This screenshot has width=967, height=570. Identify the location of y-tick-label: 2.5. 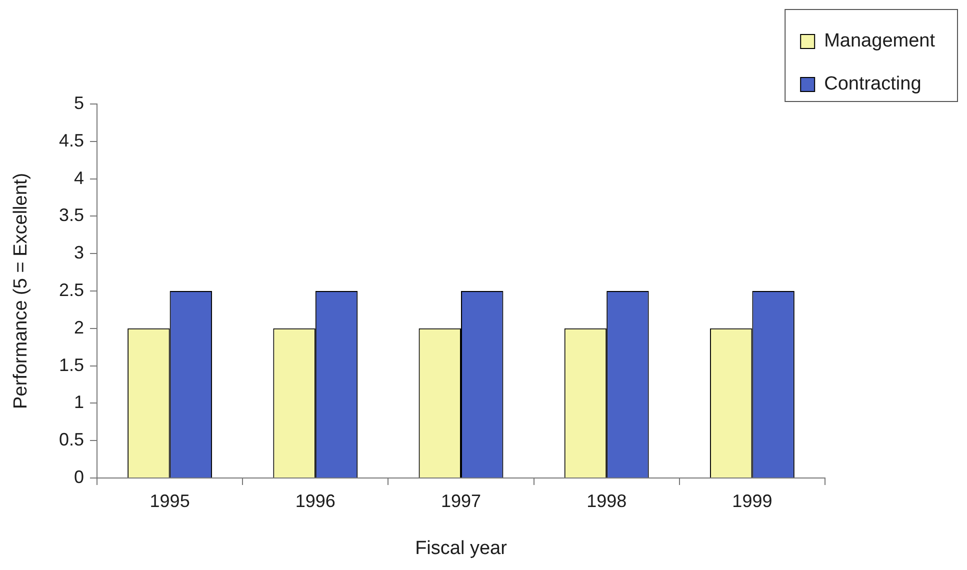
(71, 290).